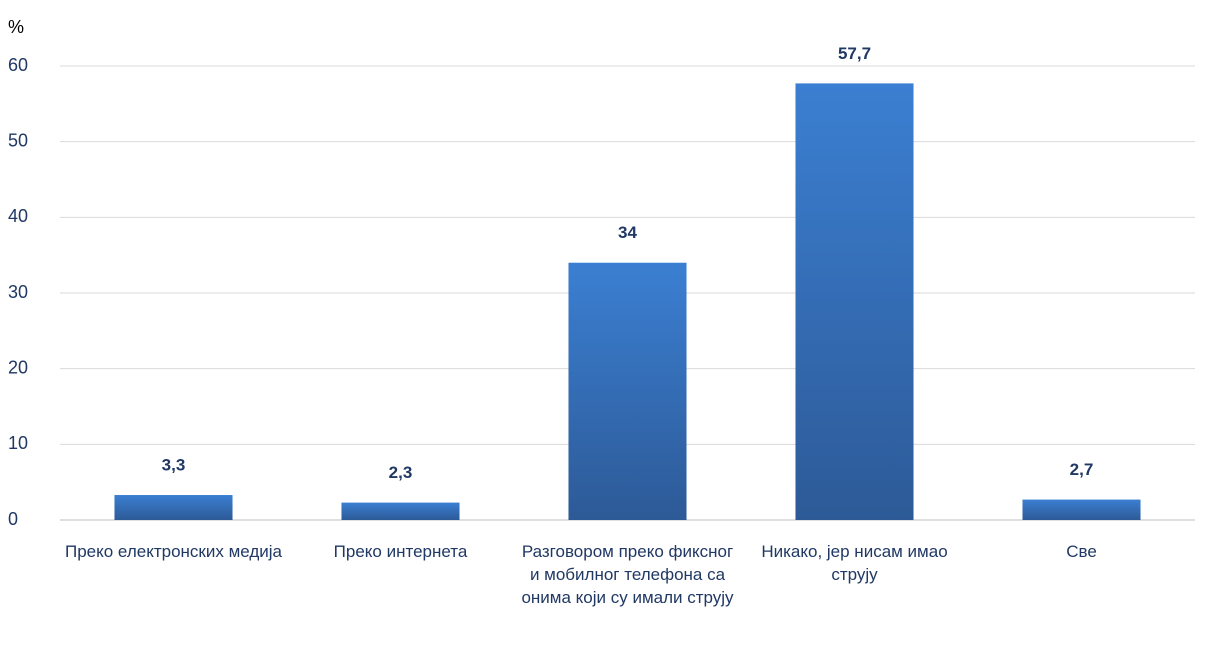 The image size is (1225, 649). I want to click on x-tick-label: Никако, јер нисам имао струју, so click(854, 563).